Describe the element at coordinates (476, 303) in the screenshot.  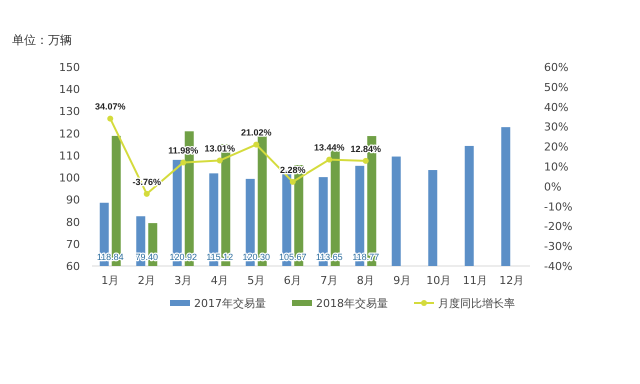
I see `legend-label: 月度同比增长率` at that location.